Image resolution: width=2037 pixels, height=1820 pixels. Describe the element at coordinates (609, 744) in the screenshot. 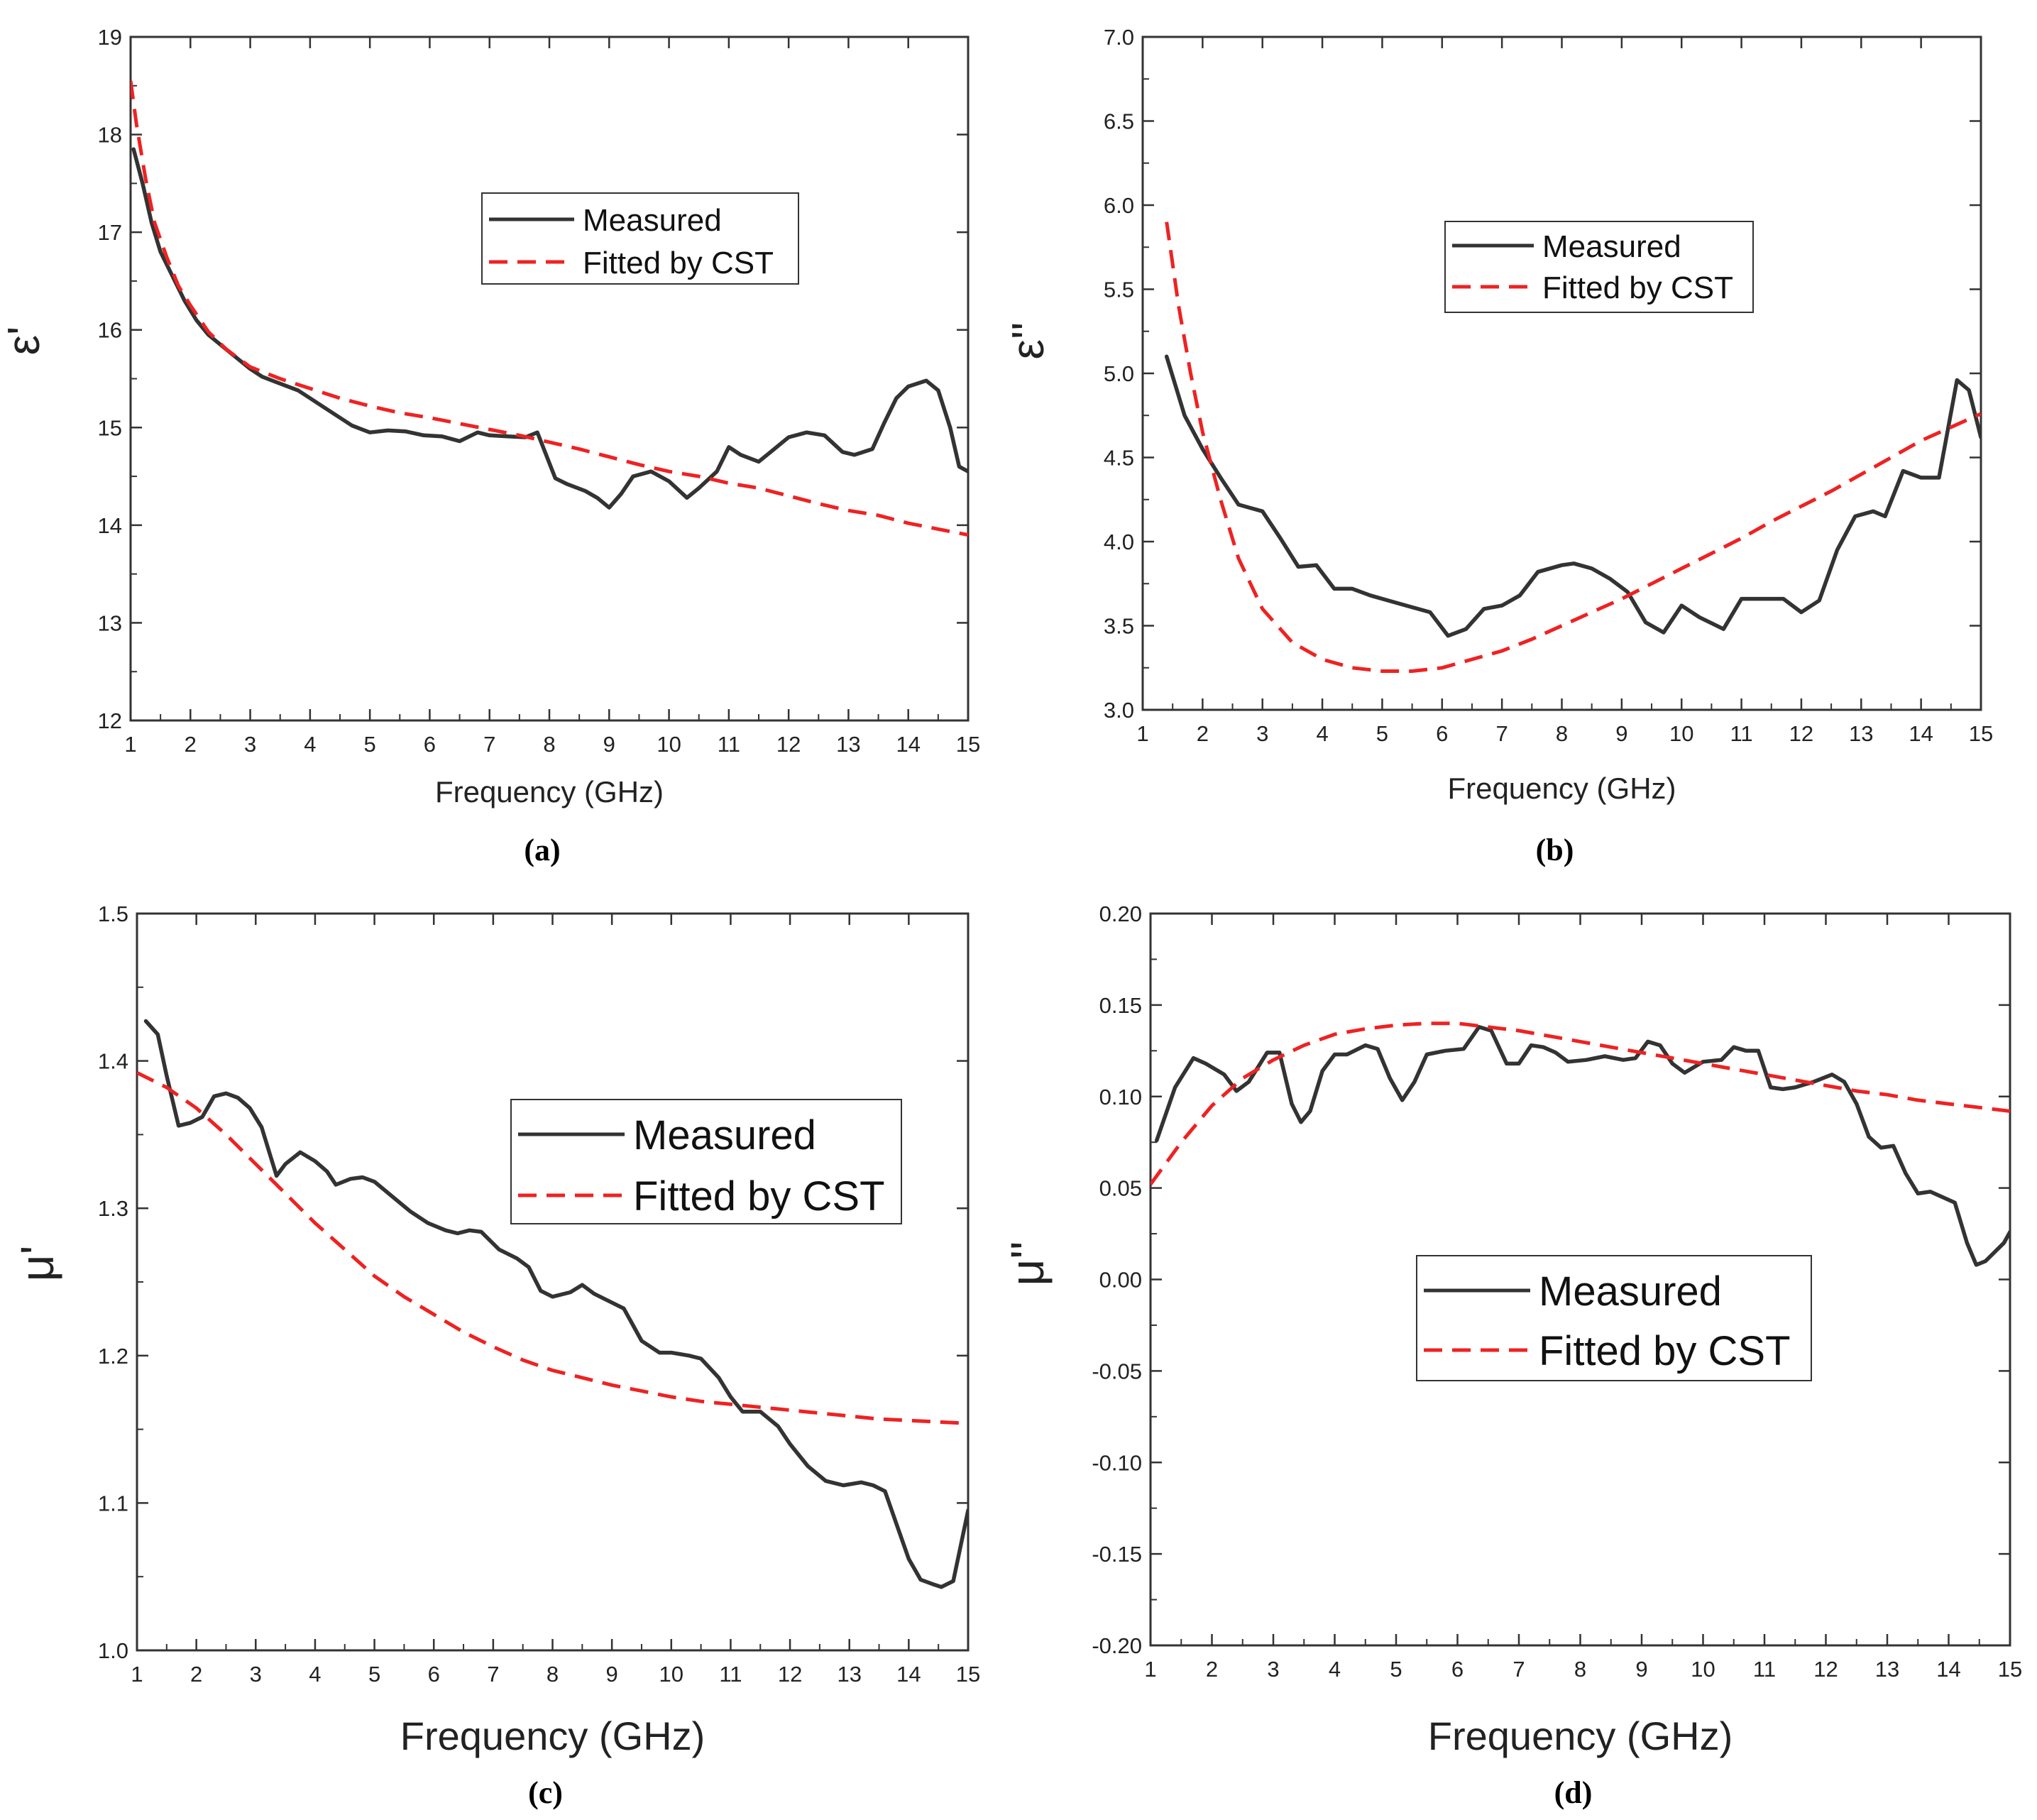

I see `panel-a-x-tick-label: 9` at that location.